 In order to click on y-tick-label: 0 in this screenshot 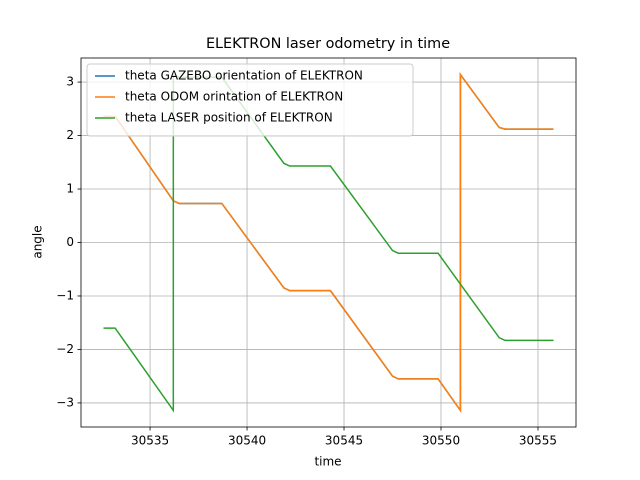, I will do `click(70, 242)`.